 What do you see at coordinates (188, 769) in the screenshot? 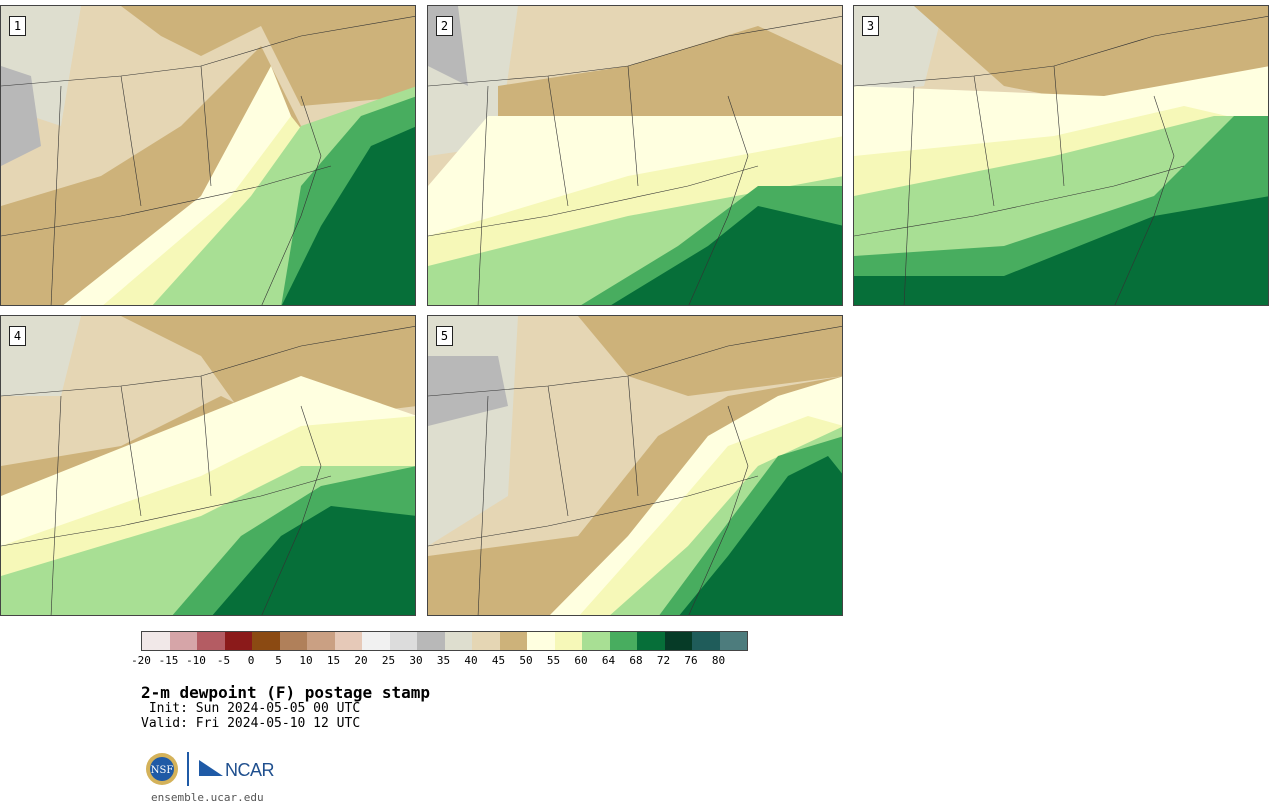
I see `logo-separator` at bounding box center [188, 769].